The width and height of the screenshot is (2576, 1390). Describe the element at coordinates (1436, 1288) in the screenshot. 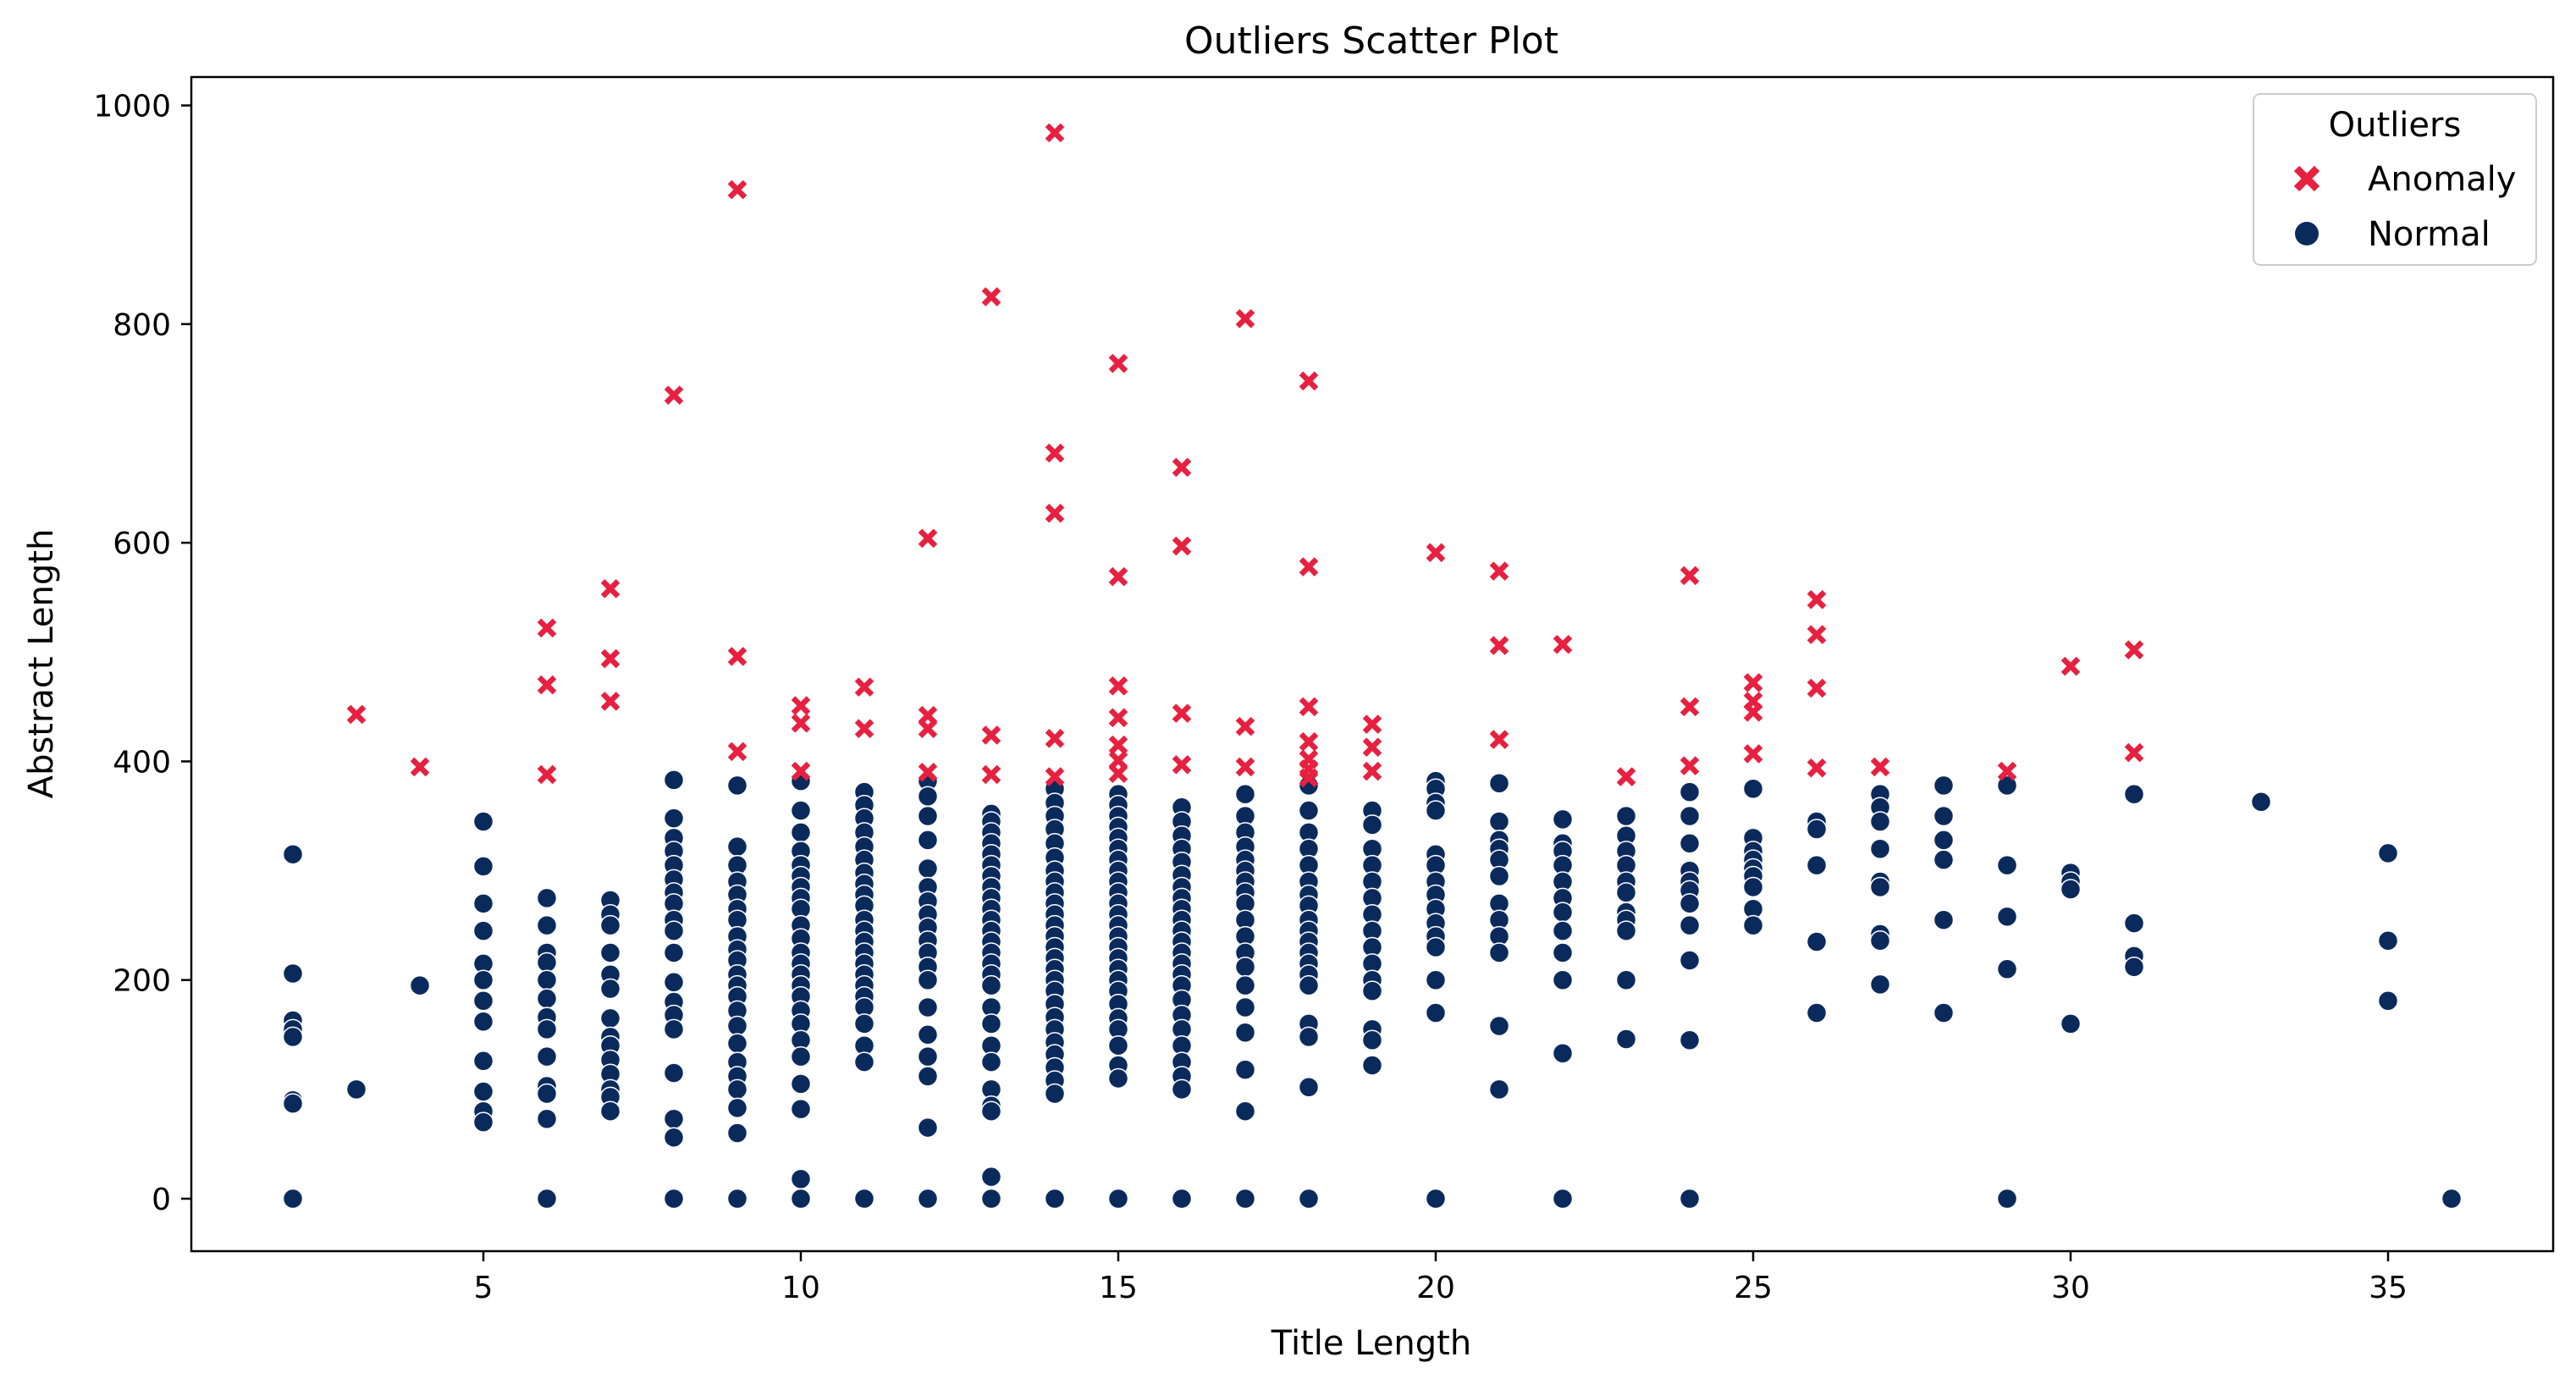

I see `x-tick-label: 20` at that location.